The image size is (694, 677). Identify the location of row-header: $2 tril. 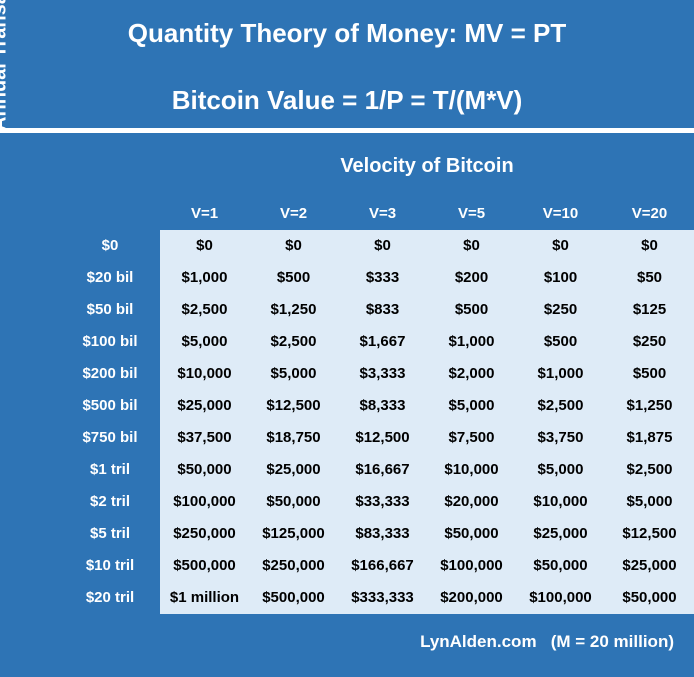
(110, 501).